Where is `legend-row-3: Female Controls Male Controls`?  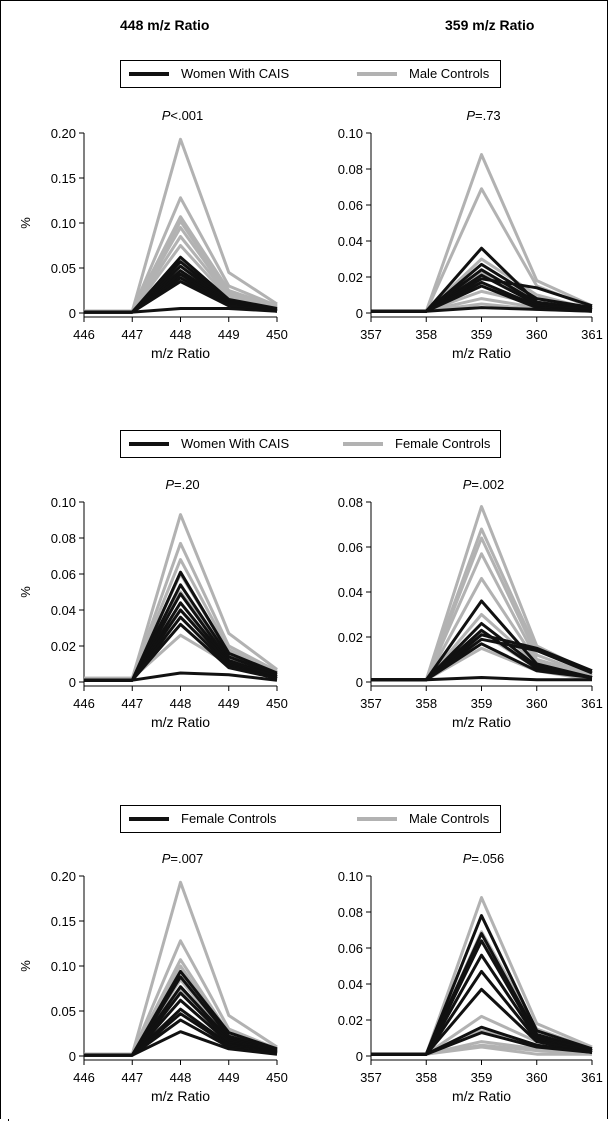 legend-row-3: Female Controls Male Controls is located at coordinates (310, 819).